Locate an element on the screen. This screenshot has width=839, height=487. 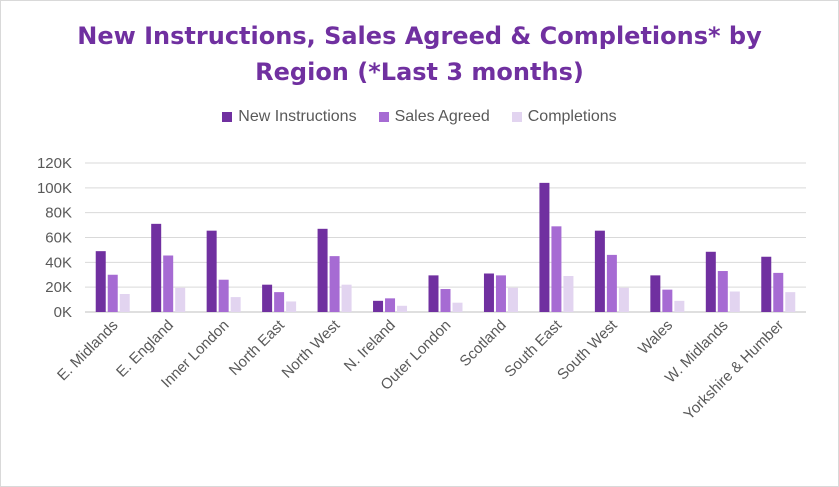
x-tick-label: E. Midlands is located at coordinates (87, 350).